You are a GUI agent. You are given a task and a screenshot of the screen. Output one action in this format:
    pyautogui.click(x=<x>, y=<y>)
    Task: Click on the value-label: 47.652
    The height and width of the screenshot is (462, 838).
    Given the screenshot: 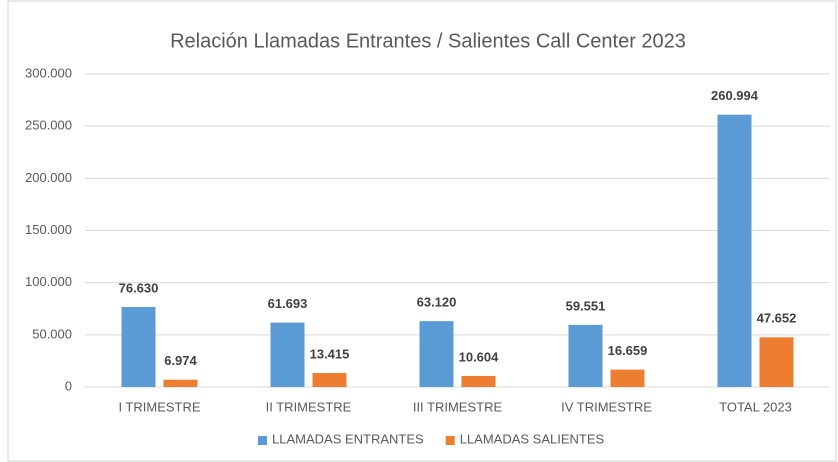 What is the action you would take?
    pyautogui.click(x=777, y=318)
    